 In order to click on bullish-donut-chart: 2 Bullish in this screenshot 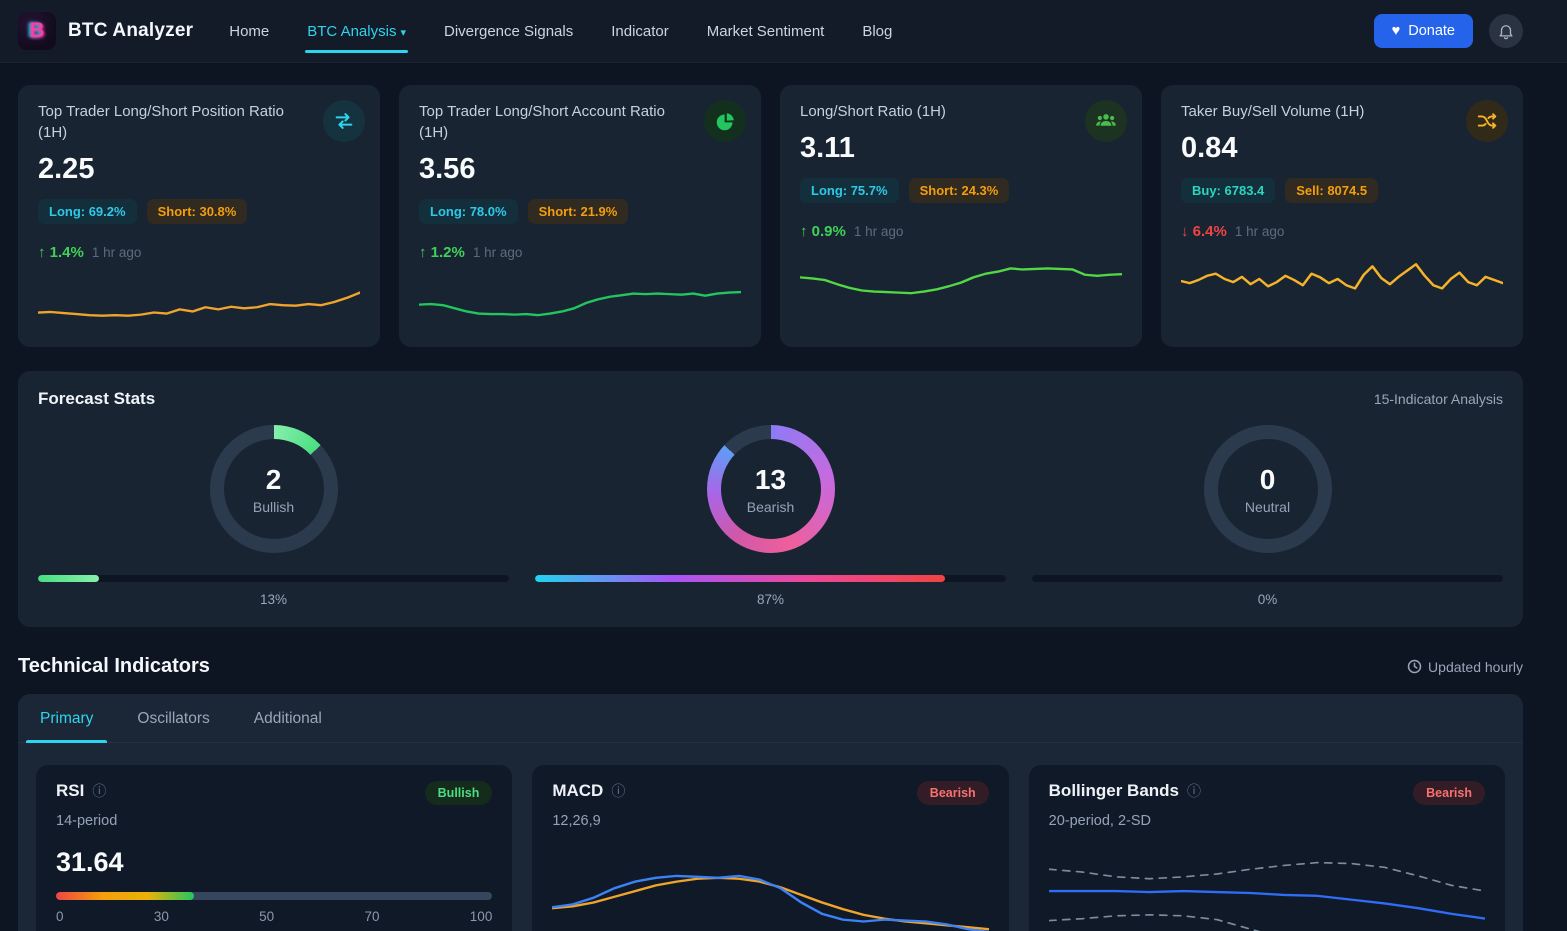, I will do `click(273, 489)`.